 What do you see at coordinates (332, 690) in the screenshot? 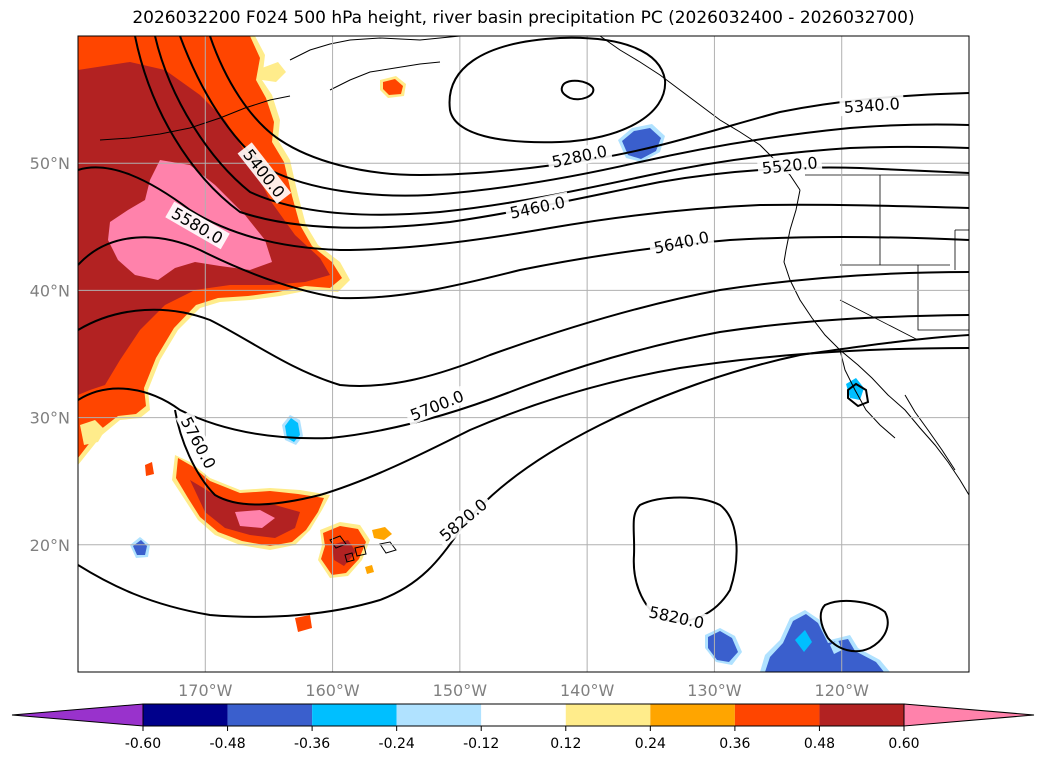
I see `lon-tick-label: 160°W` at bounding box center [332, 690].